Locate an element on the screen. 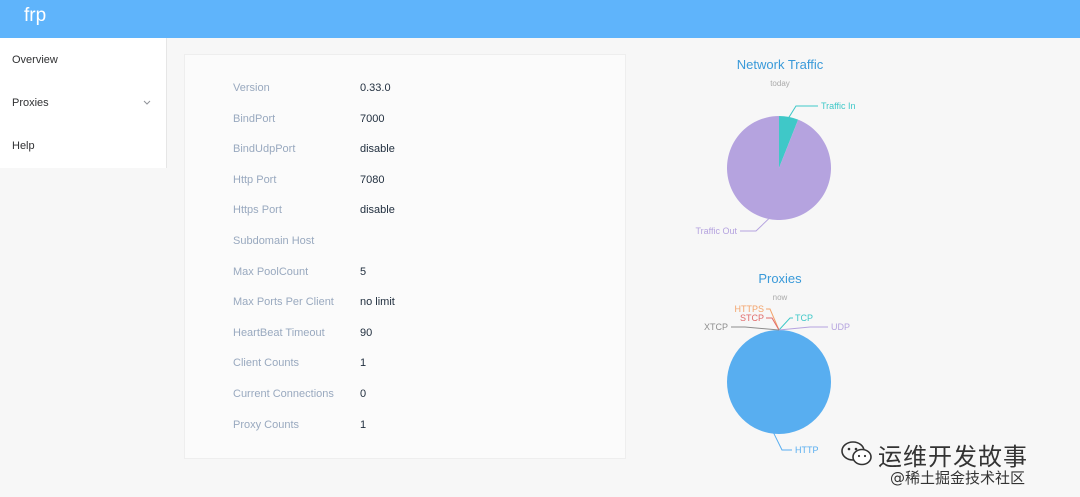 The height and width of the screenshot is (497, 1080). sidebar-item-label: Proxies is located at coordinates (30, 102).